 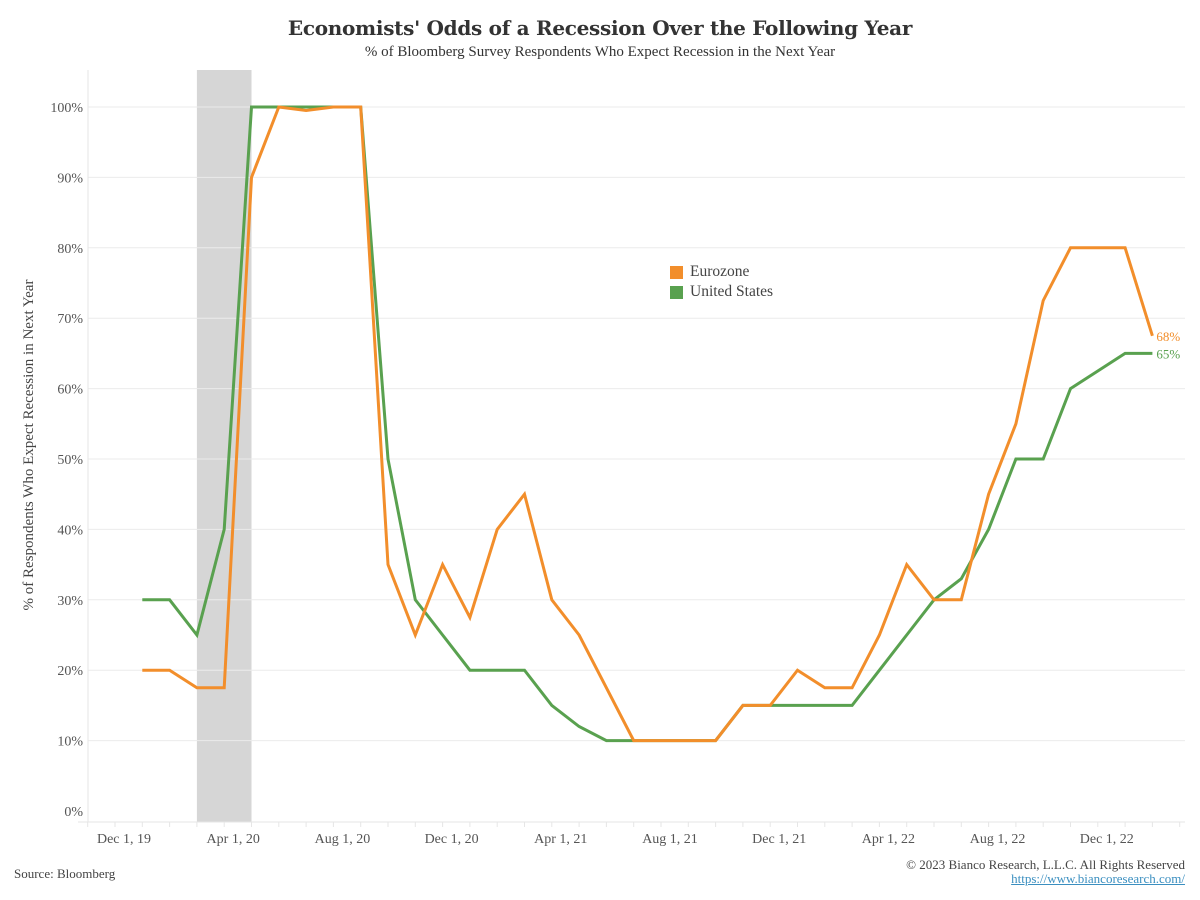 I want to click on x-tick-label: Apr 1, 22, so click(x=888, y=839).